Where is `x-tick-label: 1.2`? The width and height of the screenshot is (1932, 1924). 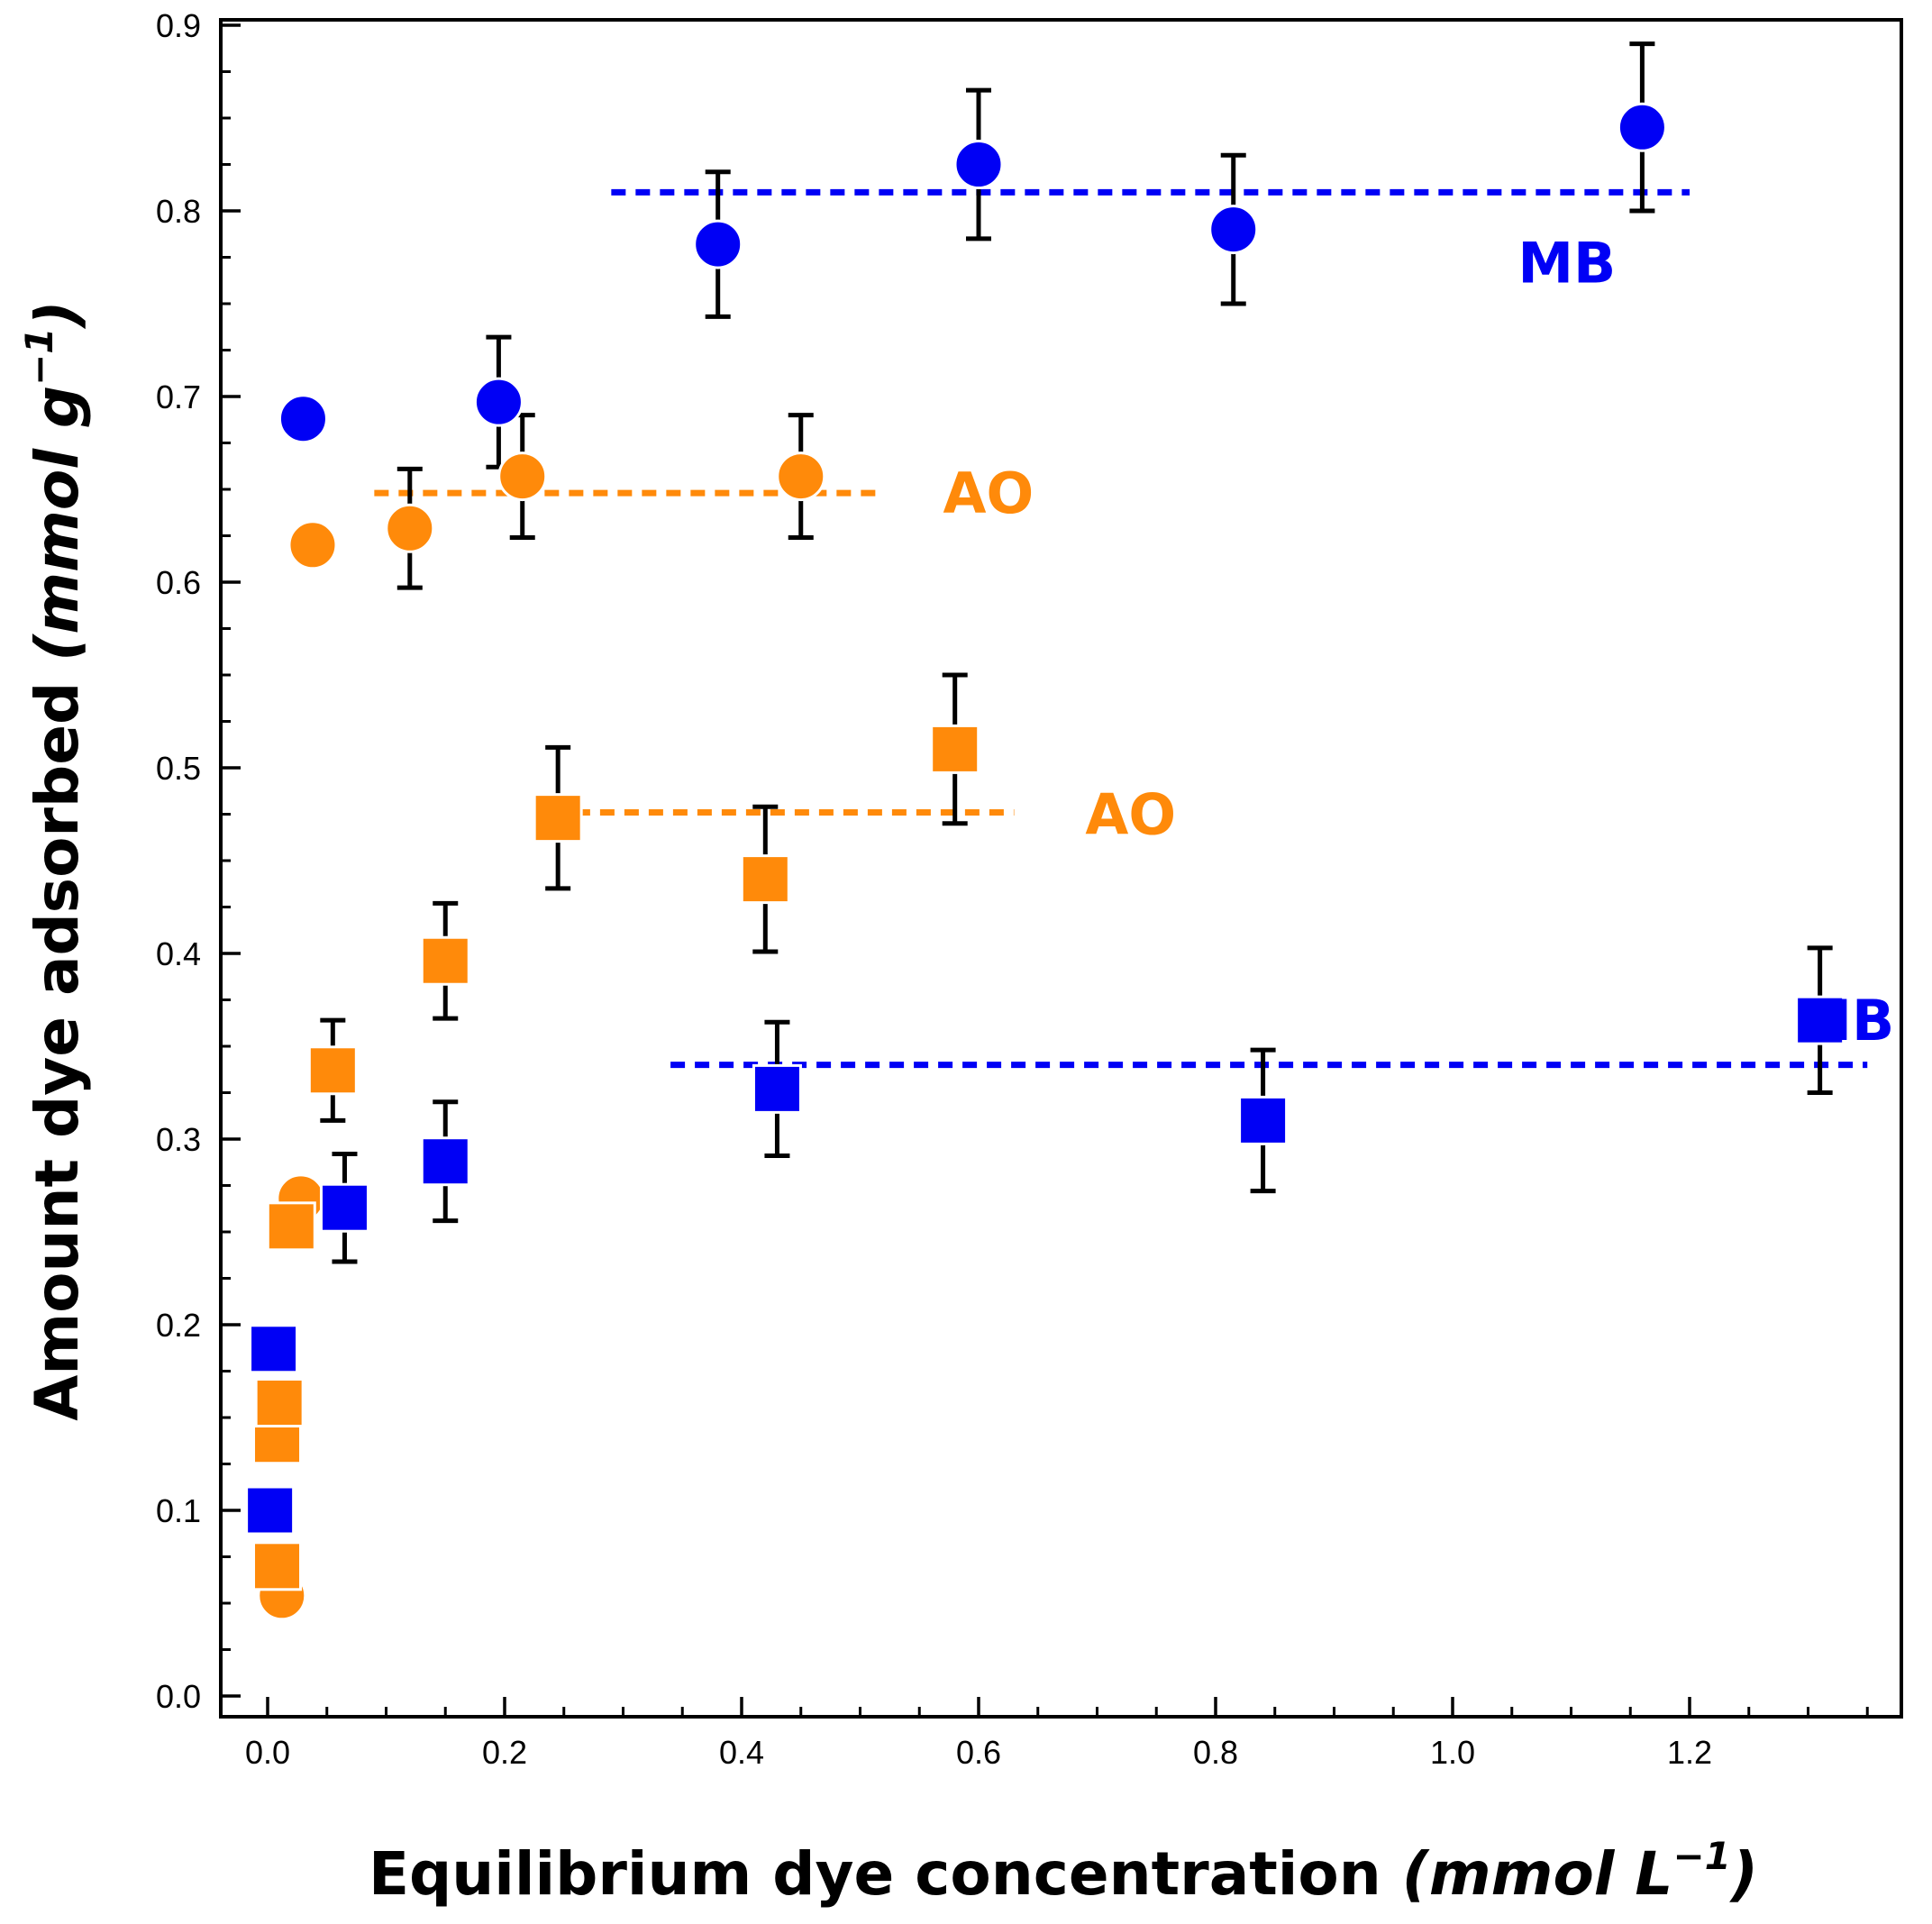 x-tick-label: 1.2 is located at coordinates (1689, 1752).